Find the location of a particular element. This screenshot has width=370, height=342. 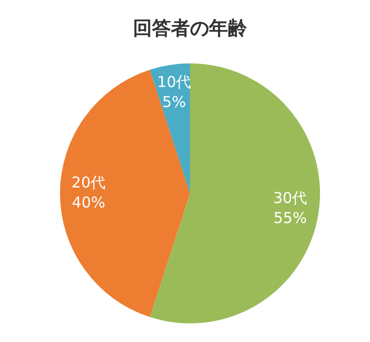

data-label: 55% is located at coordinates (290, 218).